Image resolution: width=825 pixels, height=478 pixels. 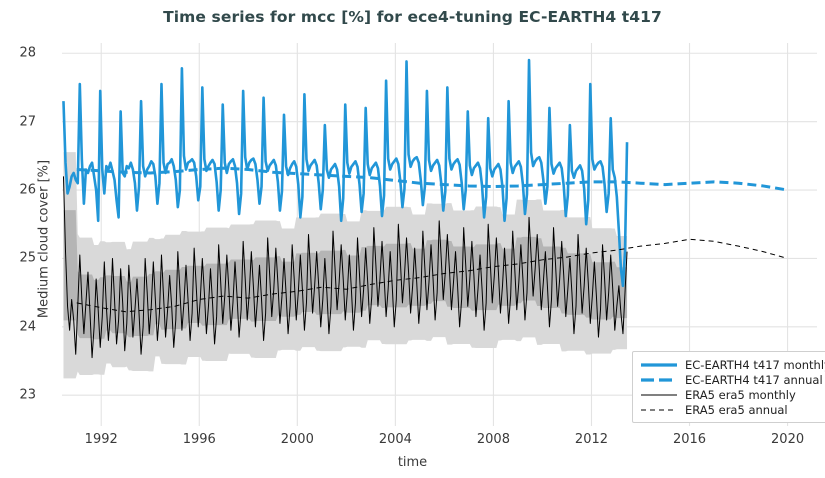 What do you see at coordinates (297, 439) in the screenshot?
I see `x-tick-label: 2000` at bounding box center [297, 439].